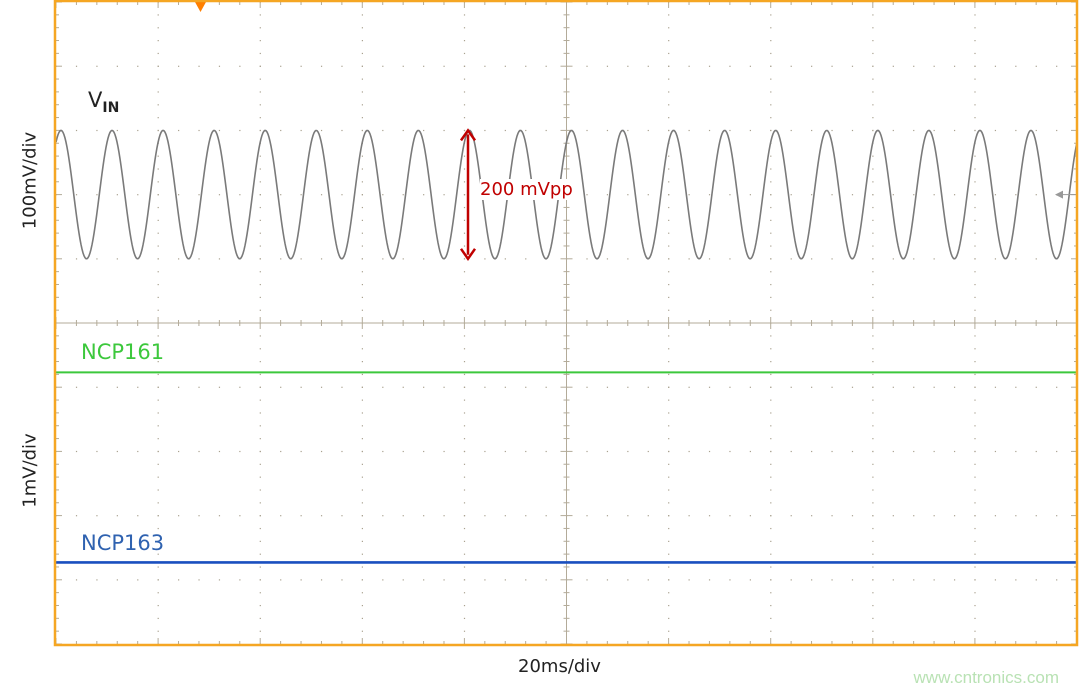  Describe the element at coordinates (111, 108) in the screenshot. I see `vin-label-sub: IN` at that location.